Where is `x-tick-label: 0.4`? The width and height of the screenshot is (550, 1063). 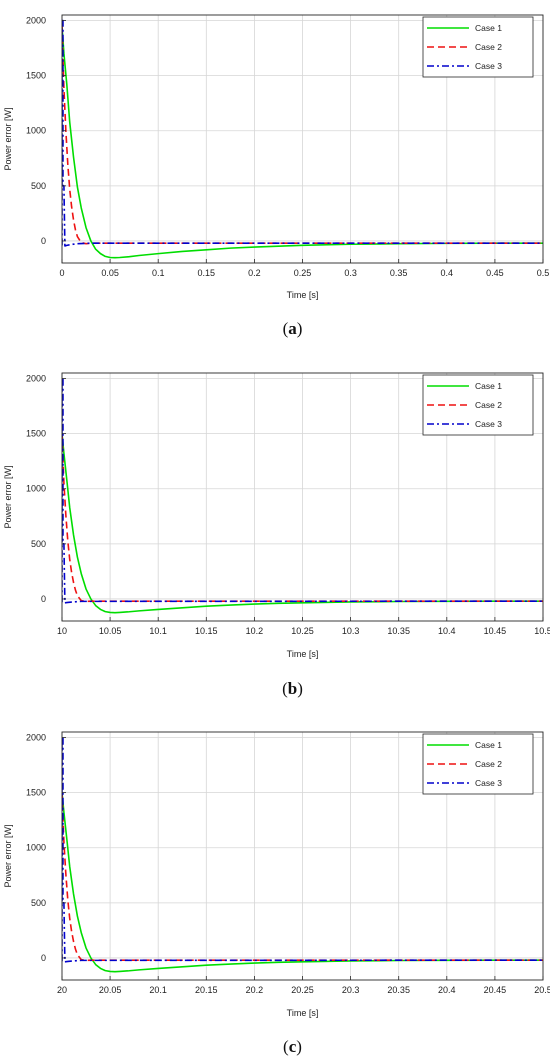 x-tick-label: 0.4 is located at coordinates (447, 273).